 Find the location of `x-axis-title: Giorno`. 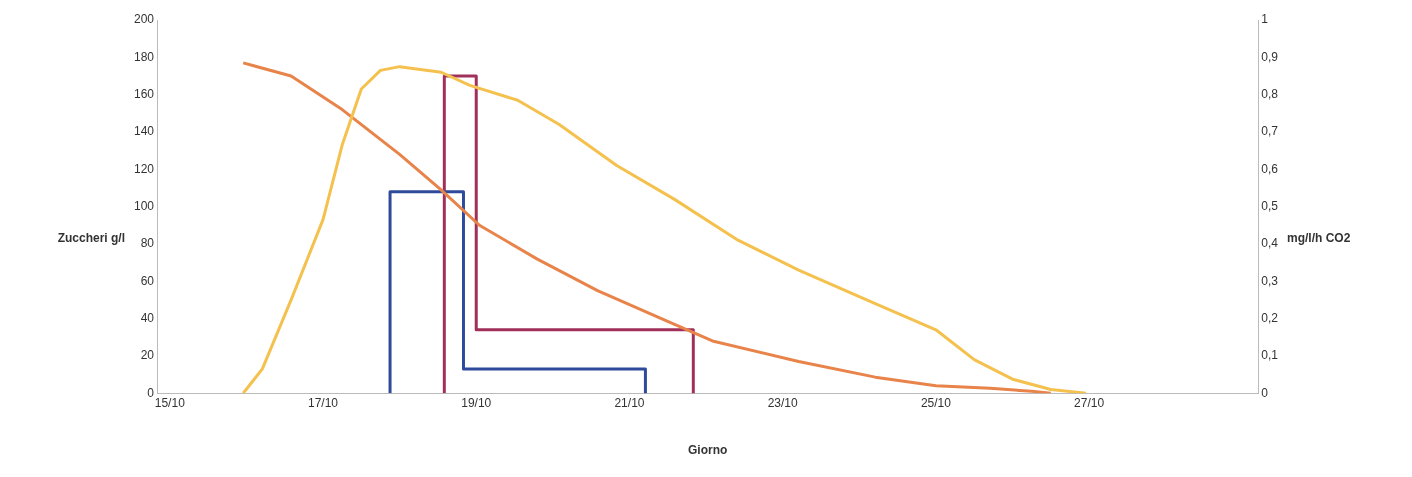

x-axis-title: Giorno is located at coordinates (708, 450).